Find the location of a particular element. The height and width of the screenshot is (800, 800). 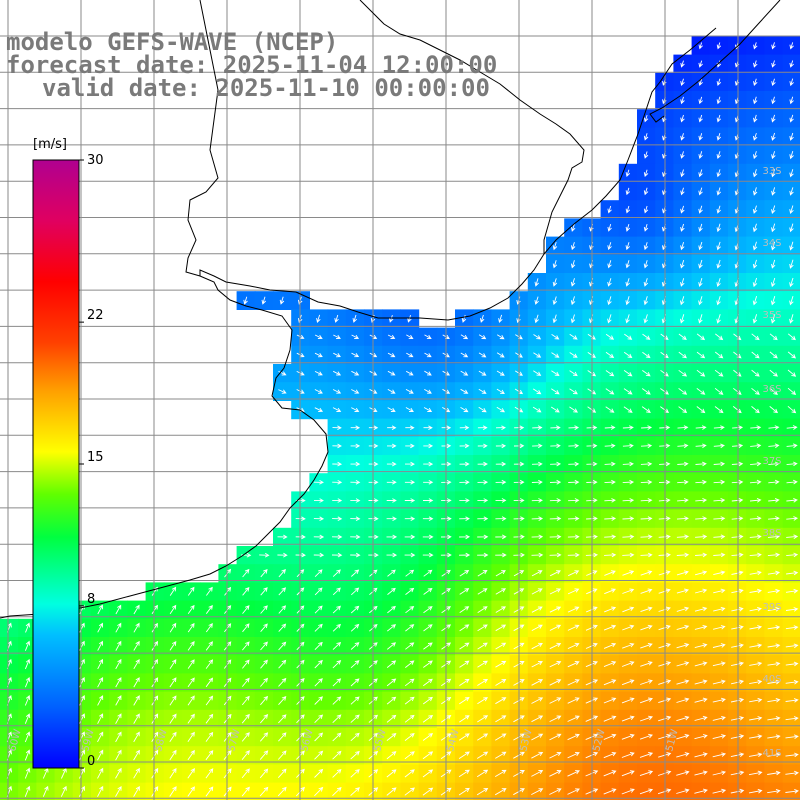

colorbar-tick-label: 8 is located at coordinates (91, 599).